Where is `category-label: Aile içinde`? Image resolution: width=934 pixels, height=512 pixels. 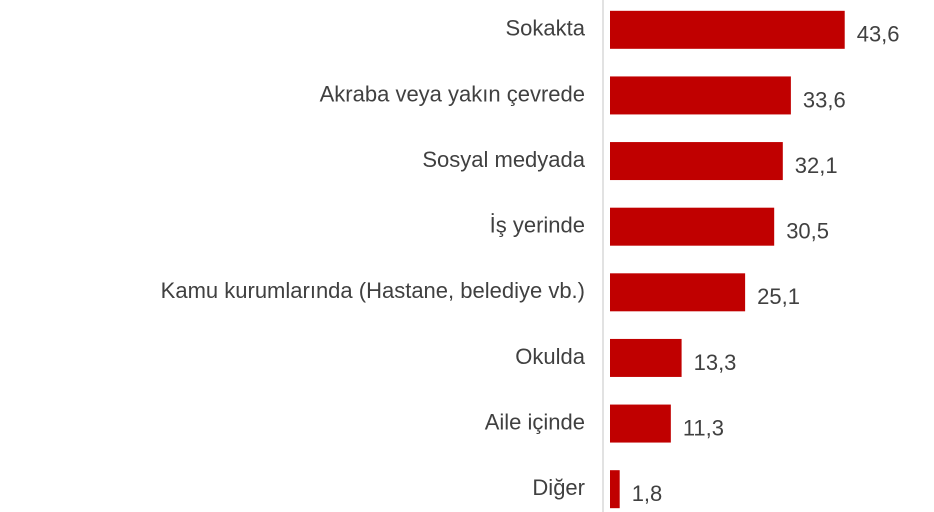
category-label: Aile içinde is located at coordinates (535, 421).